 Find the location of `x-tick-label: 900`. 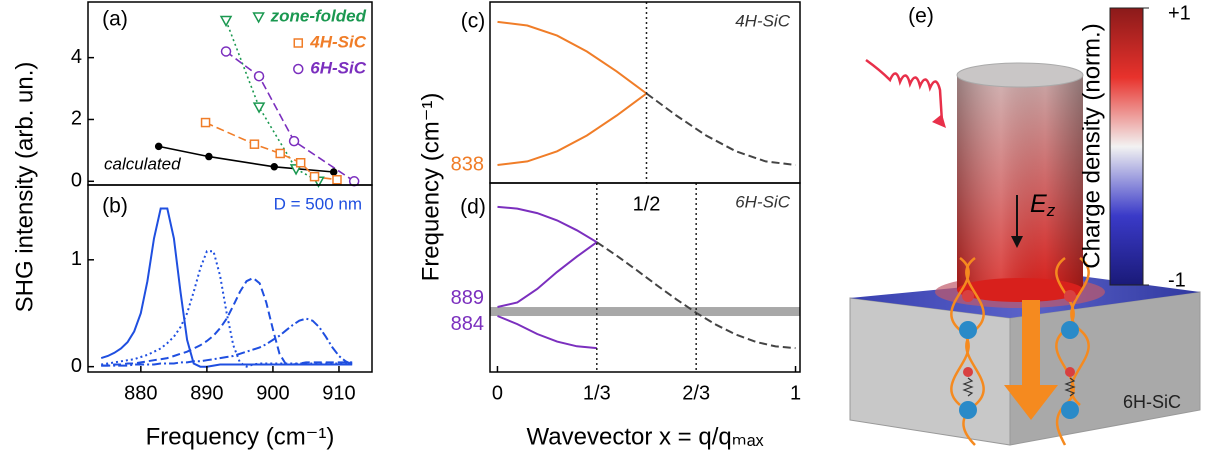

x-tick-label: 900 is located at coordinates (272, 393).